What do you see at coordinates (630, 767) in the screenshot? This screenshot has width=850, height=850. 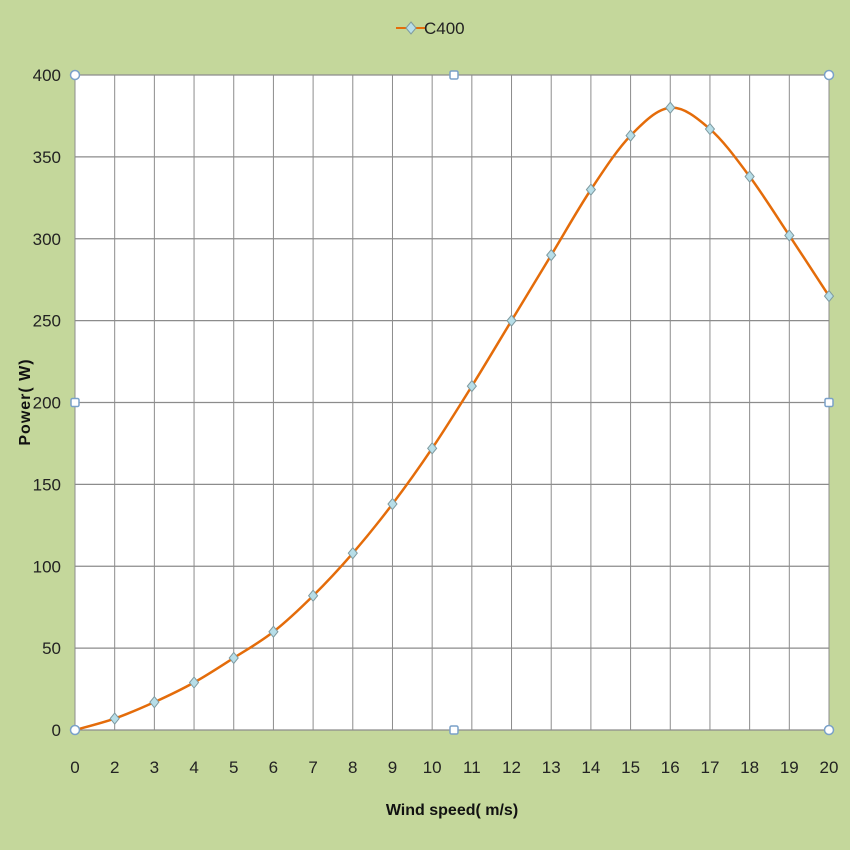 I see `x-tick-label: 15` at bounding box center [630, 767].